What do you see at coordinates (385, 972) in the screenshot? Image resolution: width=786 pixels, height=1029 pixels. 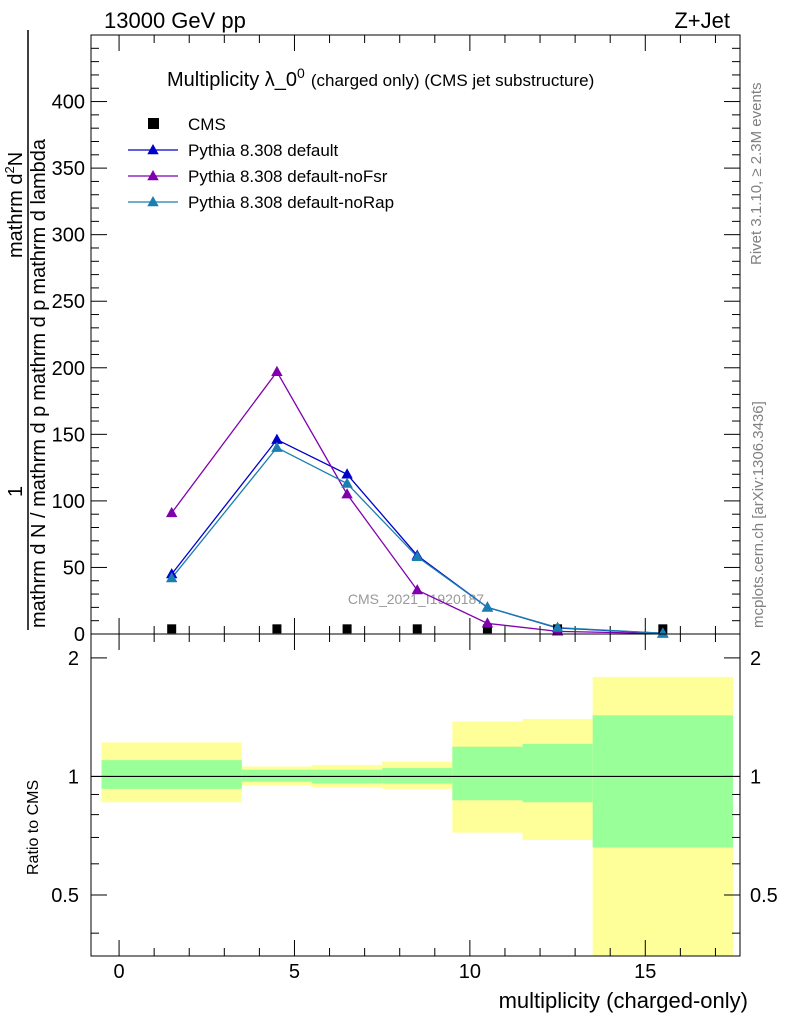 I see `ratio-x-tick-labels: 0 5 10 15` at bounding box center [385, 972].